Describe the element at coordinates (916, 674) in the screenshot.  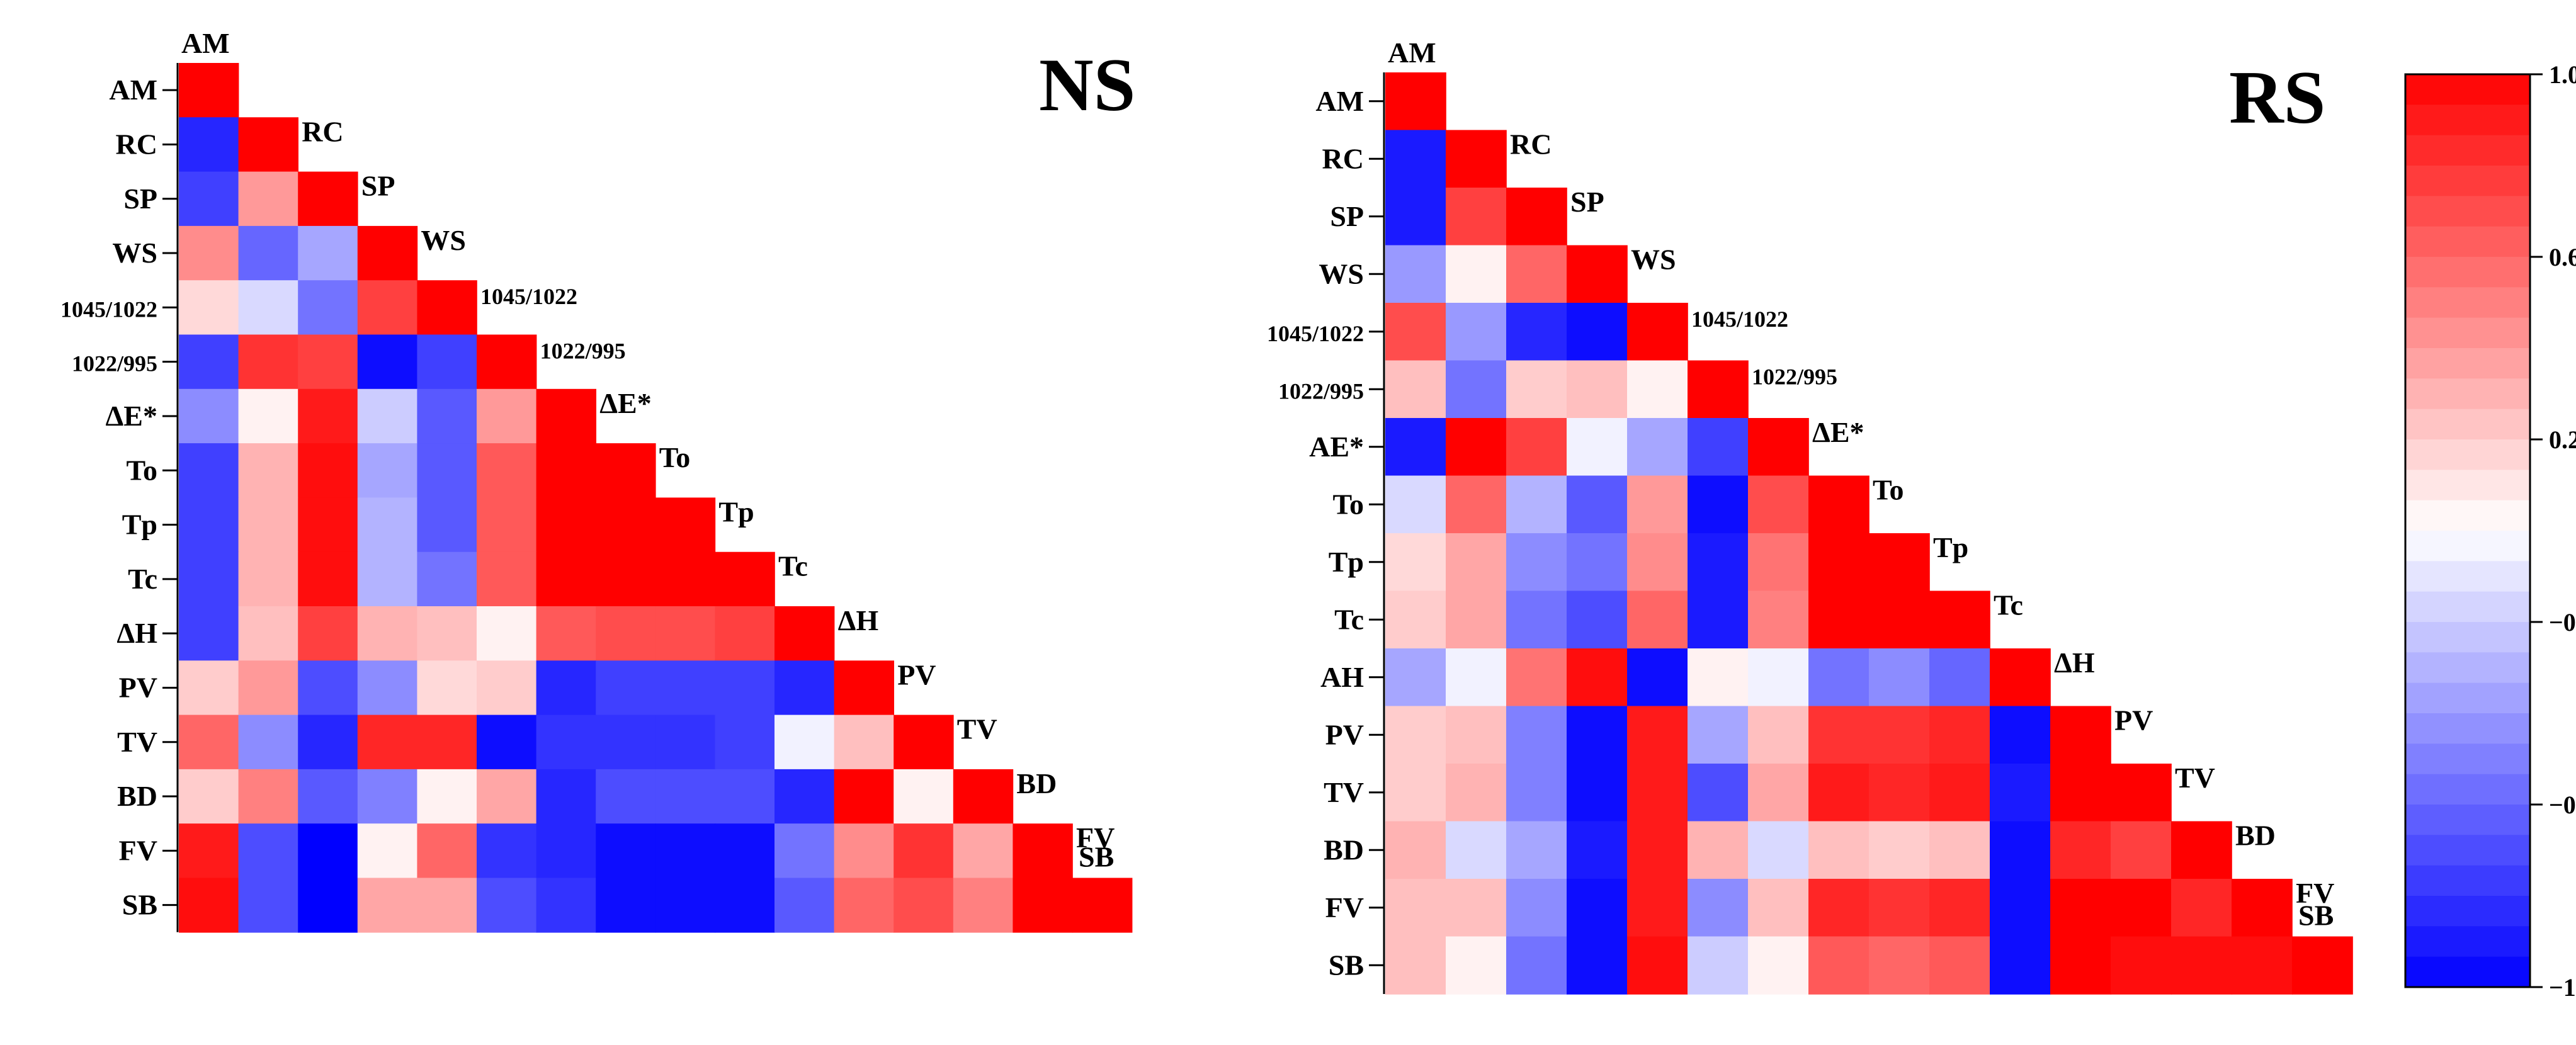
I see `ns-diag-label: PV` at that location.